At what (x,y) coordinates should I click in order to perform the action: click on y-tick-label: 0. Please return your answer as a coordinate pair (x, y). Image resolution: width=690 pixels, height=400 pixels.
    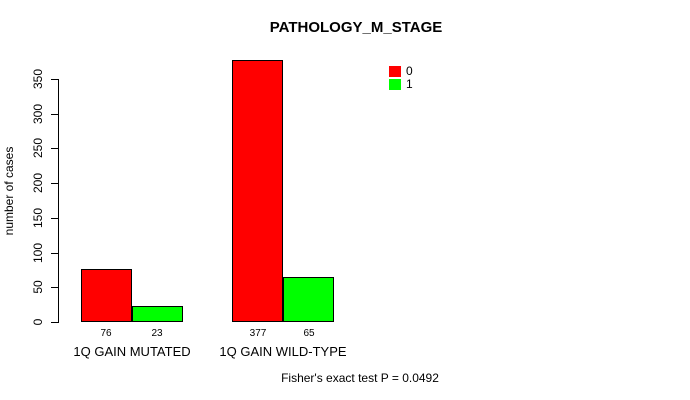
    Looking at the image, I should click on (38, 322).